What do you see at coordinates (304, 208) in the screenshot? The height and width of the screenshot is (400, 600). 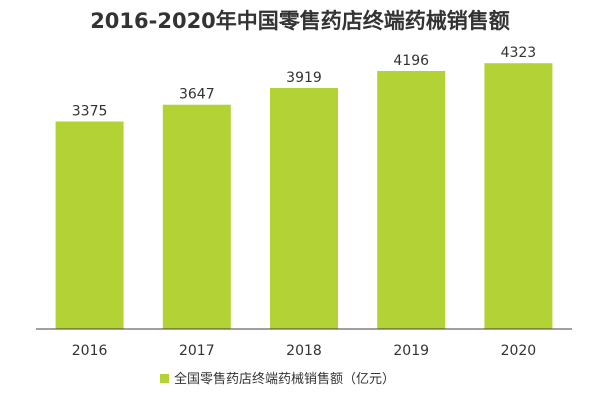 I see `bar-2018` at bounding box center [304, 208].